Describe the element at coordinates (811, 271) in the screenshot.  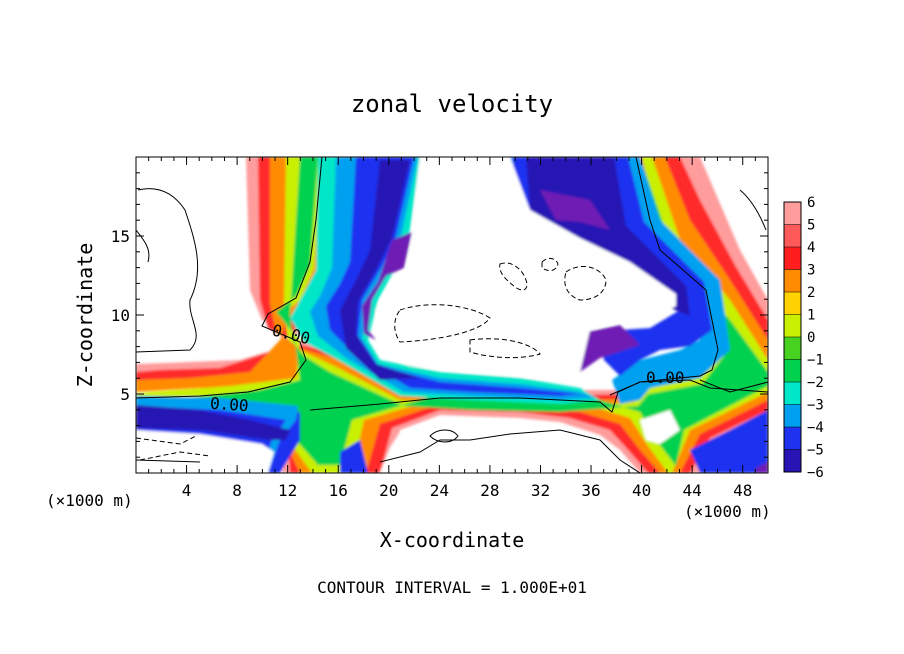
I see `colorbar-label: 3` at that location.